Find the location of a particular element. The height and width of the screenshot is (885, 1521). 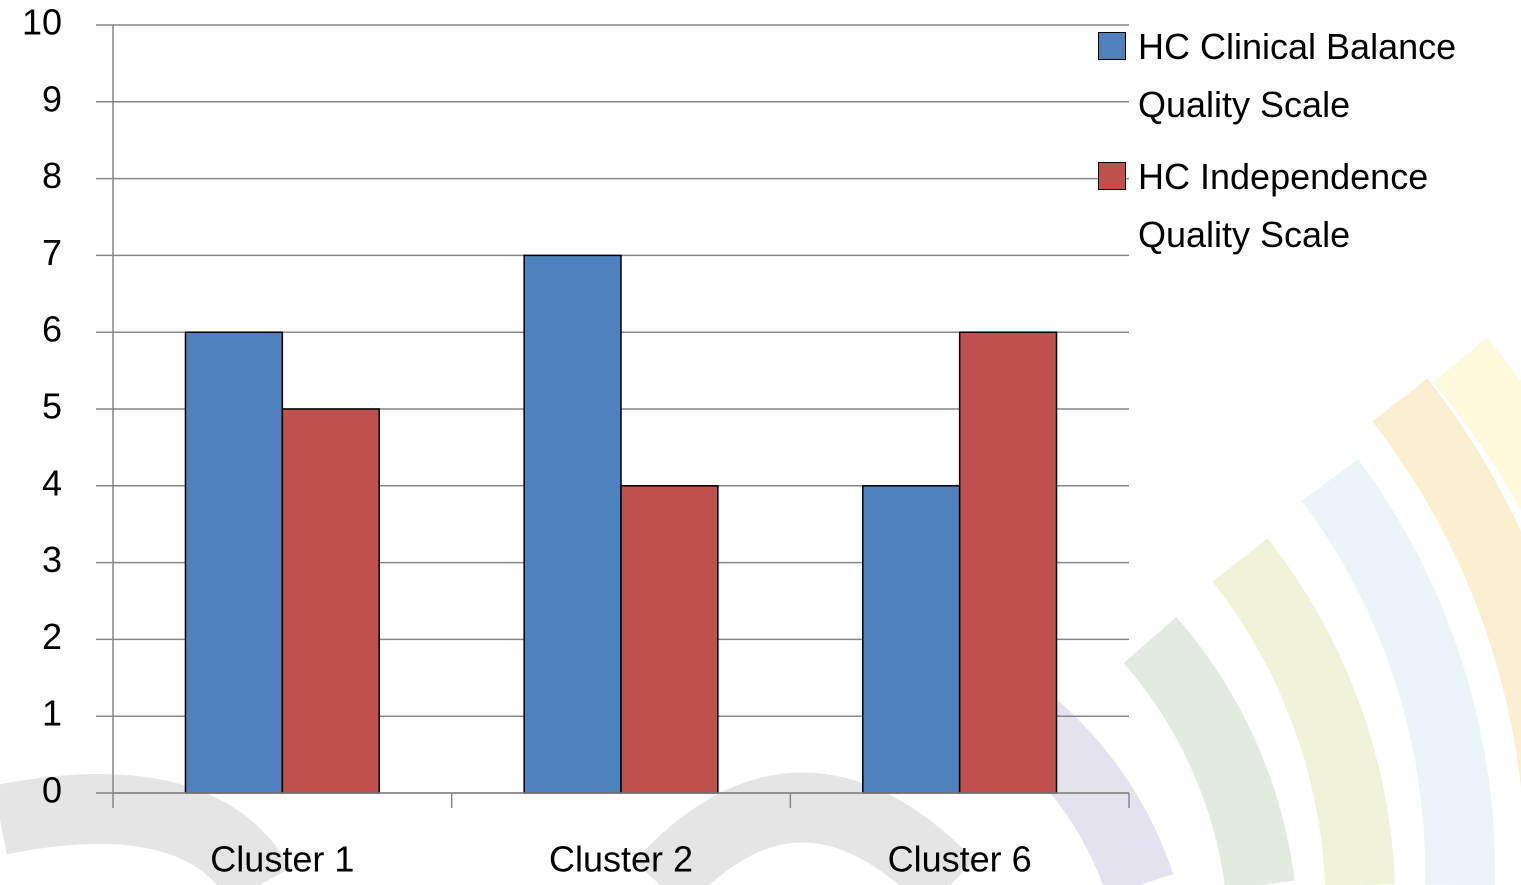

y-tick-label: 0 is located at coordinates (52, 790).